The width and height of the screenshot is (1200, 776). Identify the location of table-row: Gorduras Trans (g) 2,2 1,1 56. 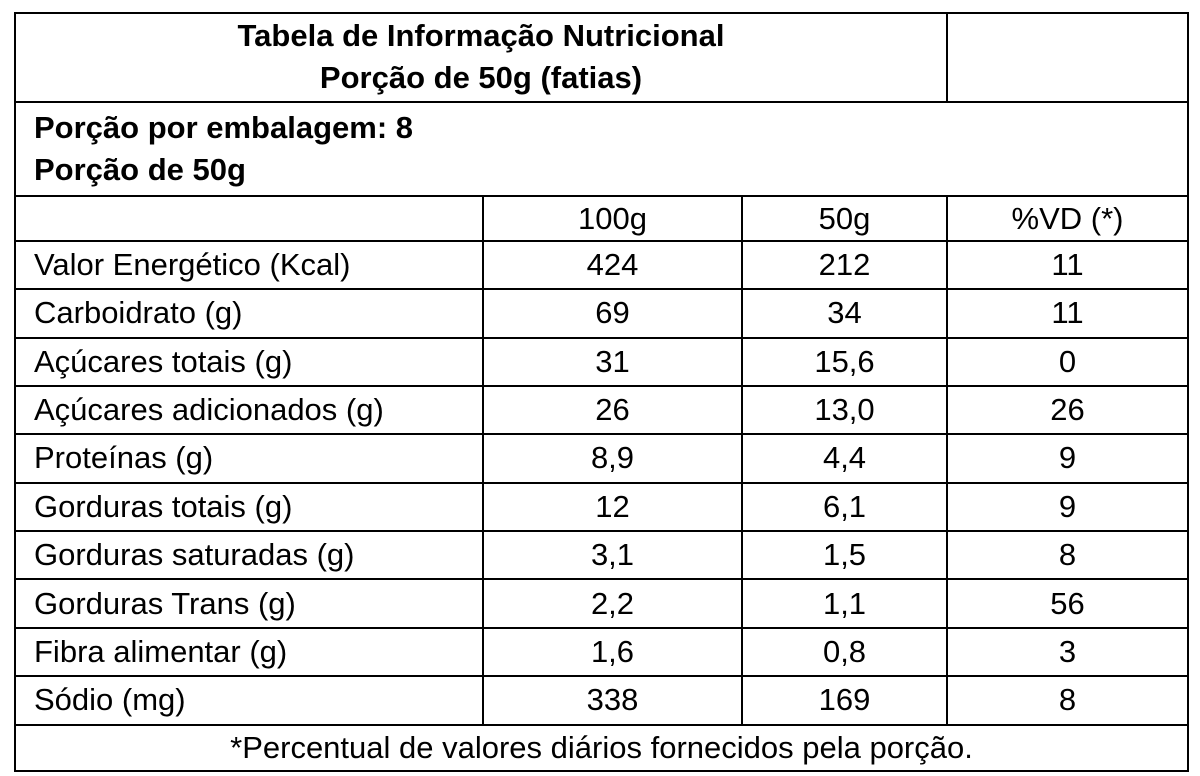
(602, 603).